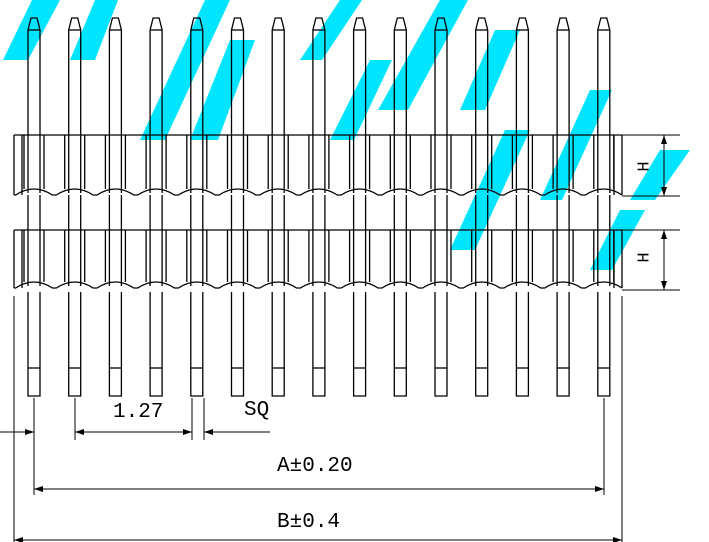  What do you see at coordinates (645, 257) in the screenshot?
I see `height-label-bottom: H` at bounding box center [645, 257].